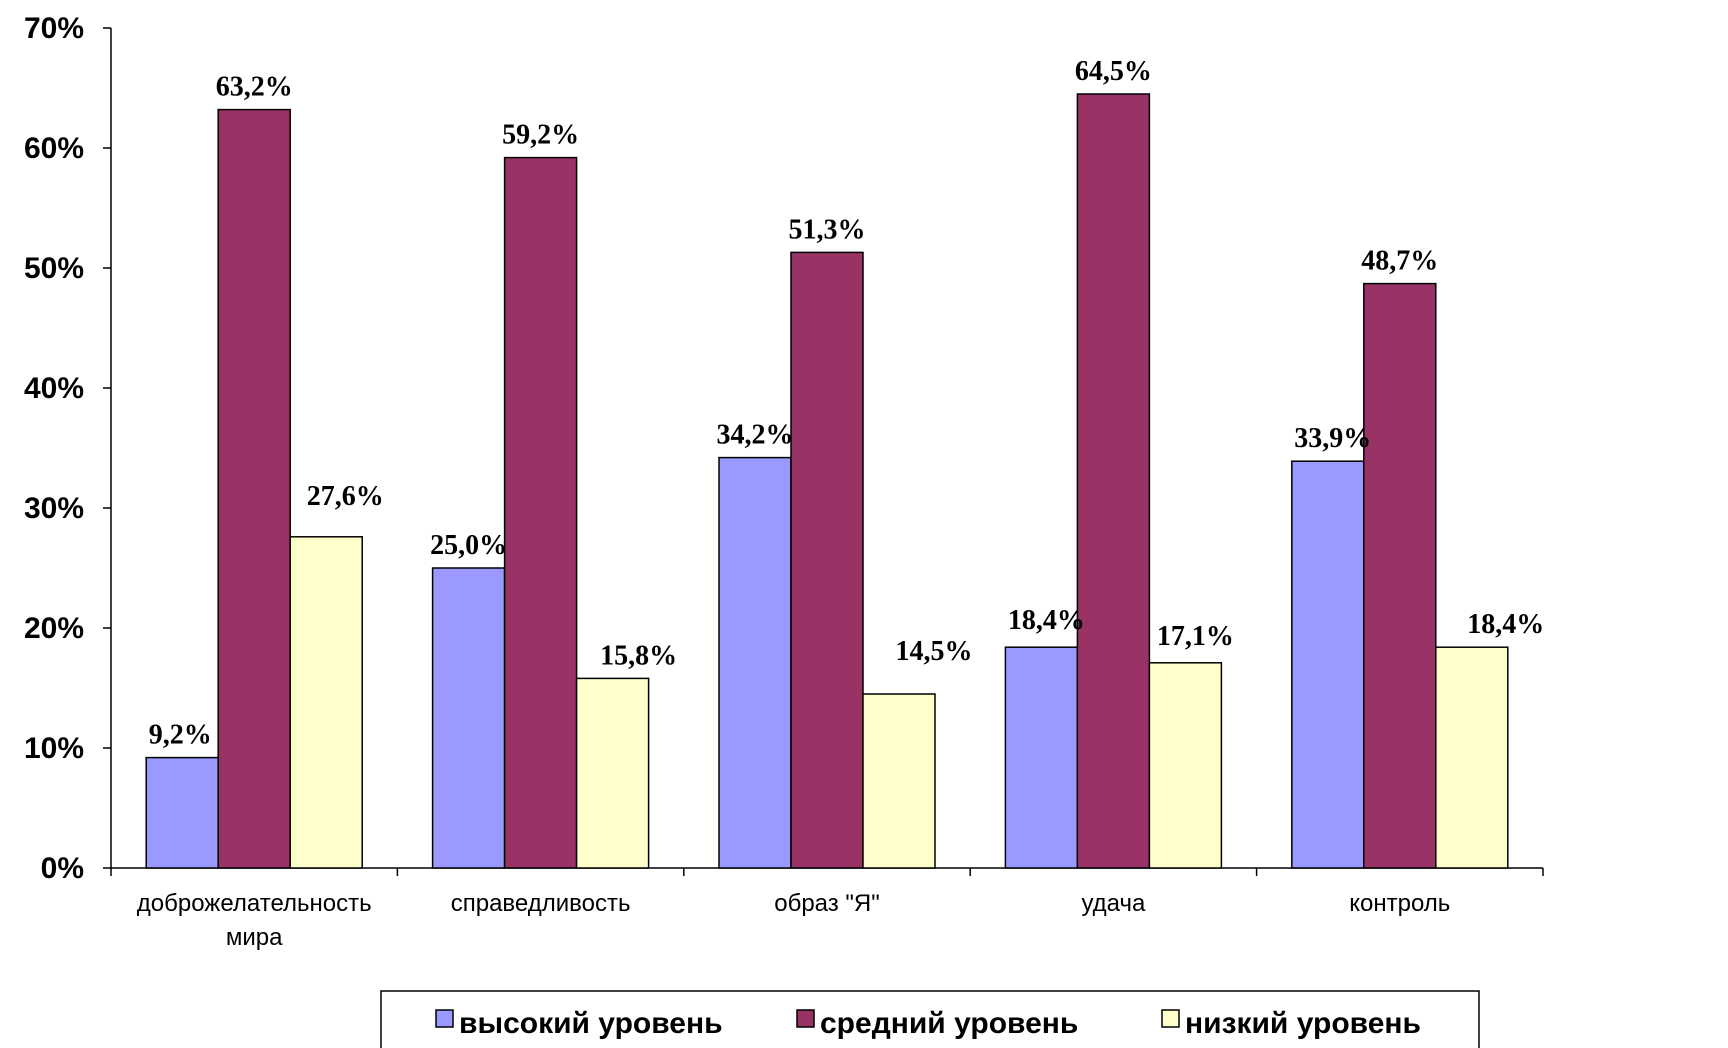 Image resolution: width=1728 pixels, height=1048 pixels. I want to click on y-tick-label: 60%, so click(54, 148).